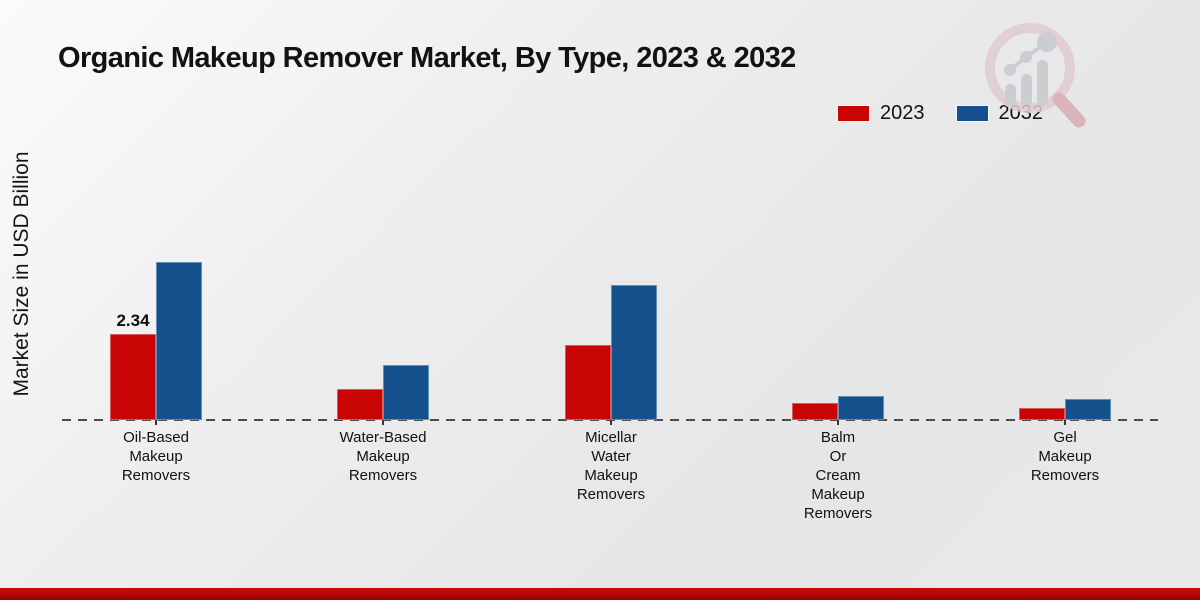 Image resolution: width=1200 pixels, height=600 pixels. What do you see at coordinates (156, 456) in the screenshot?
I see `category-label-oil-based-makeup-removers: Oil-Based Makeup Removers` at bounding box center [156, 456].